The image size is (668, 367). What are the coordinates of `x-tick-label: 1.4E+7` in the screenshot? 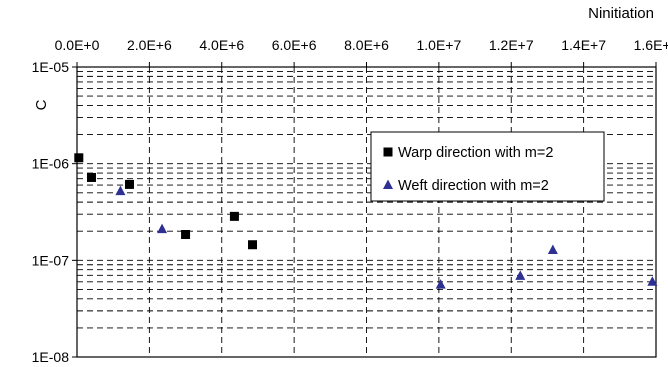 It's located at (583, 45).